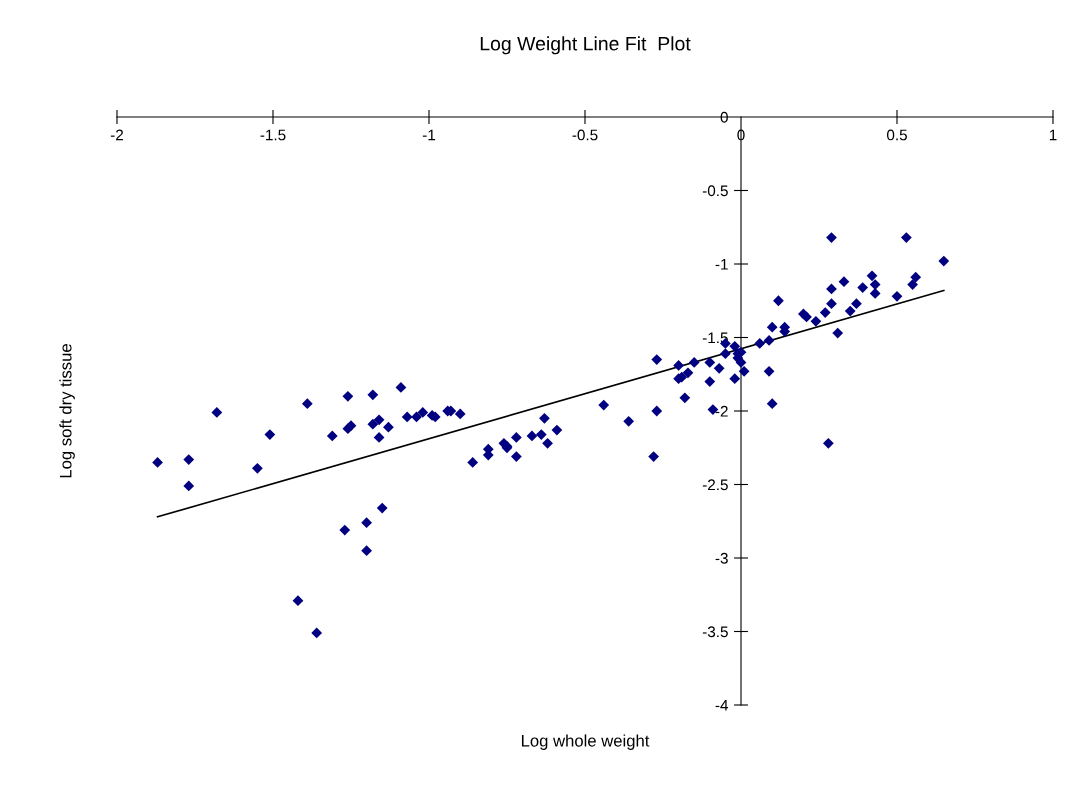 The image size is (1081, 801). I want to click on x-tick-label: -0.5, so click(585, 135).